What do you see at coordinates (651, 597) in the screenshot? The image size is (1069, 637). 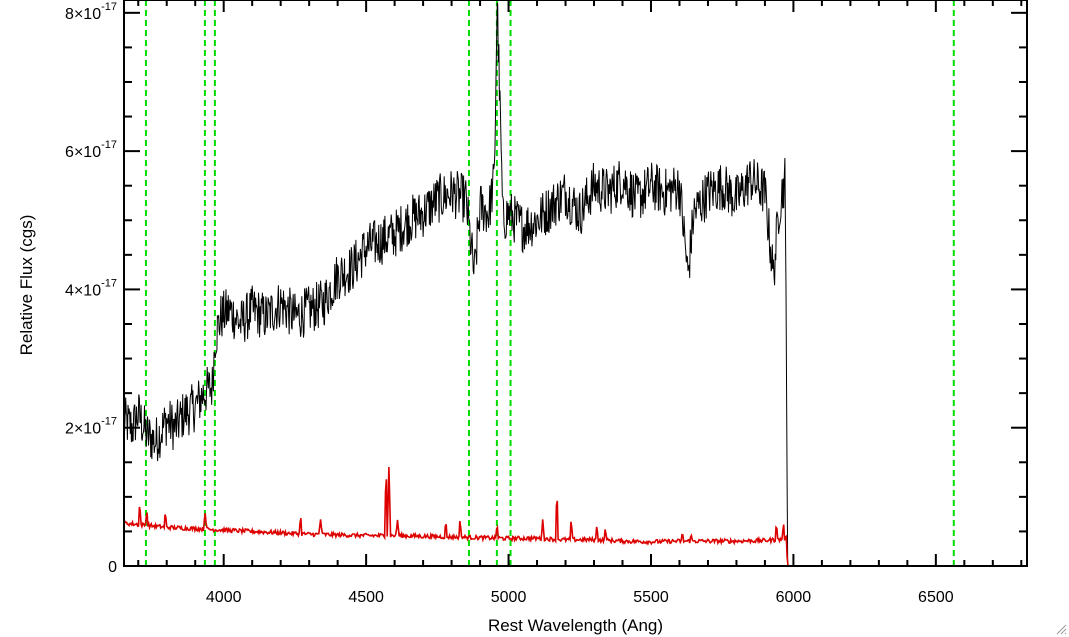 I see `x-tick-label: 5500` at bounding box center [651, 597].